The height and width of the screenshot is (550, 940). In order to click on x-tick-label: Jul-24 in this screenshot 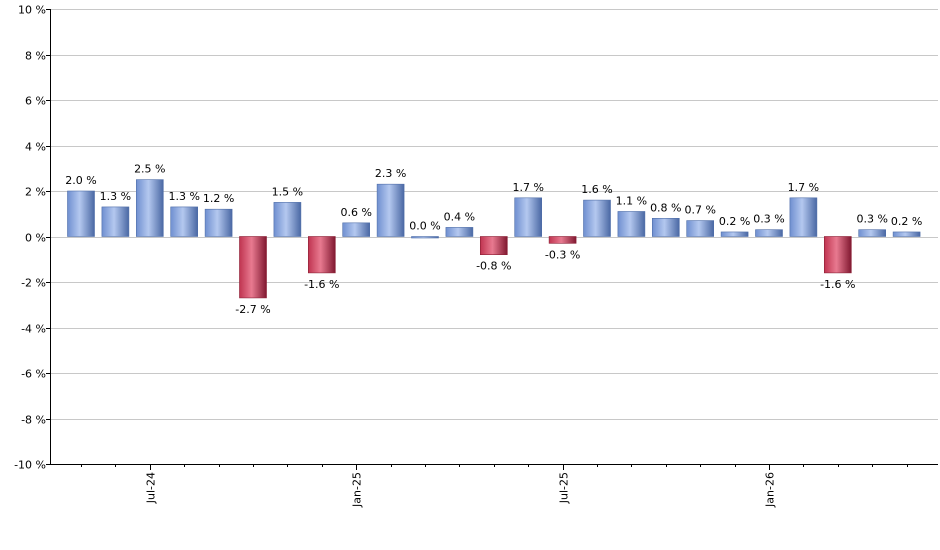, I will do `click(151, 488)`.